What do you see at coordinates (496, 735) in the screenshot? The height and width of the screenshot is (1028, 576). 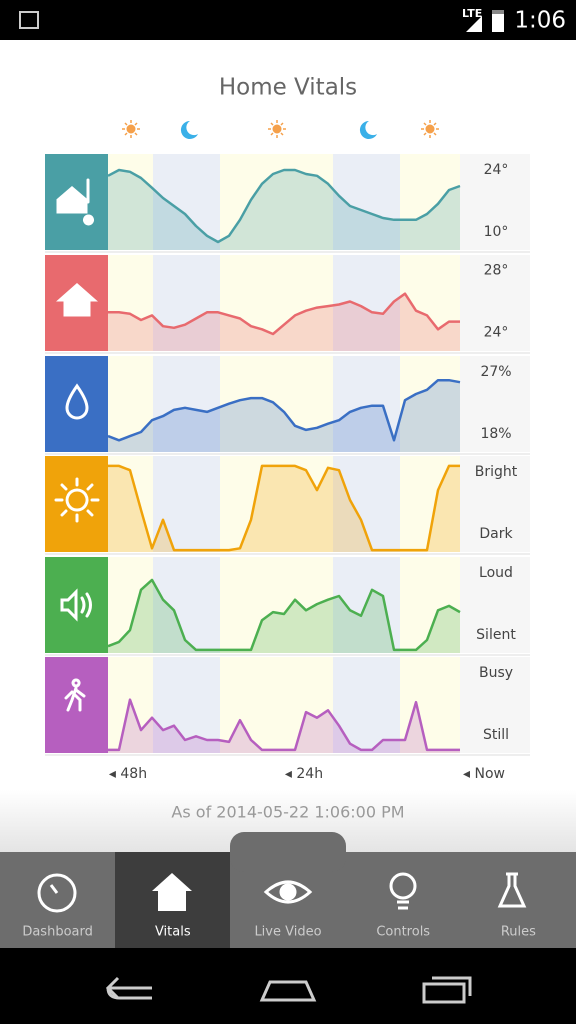 I see `y-tick-label: Still` at bounding box center [496, 735].